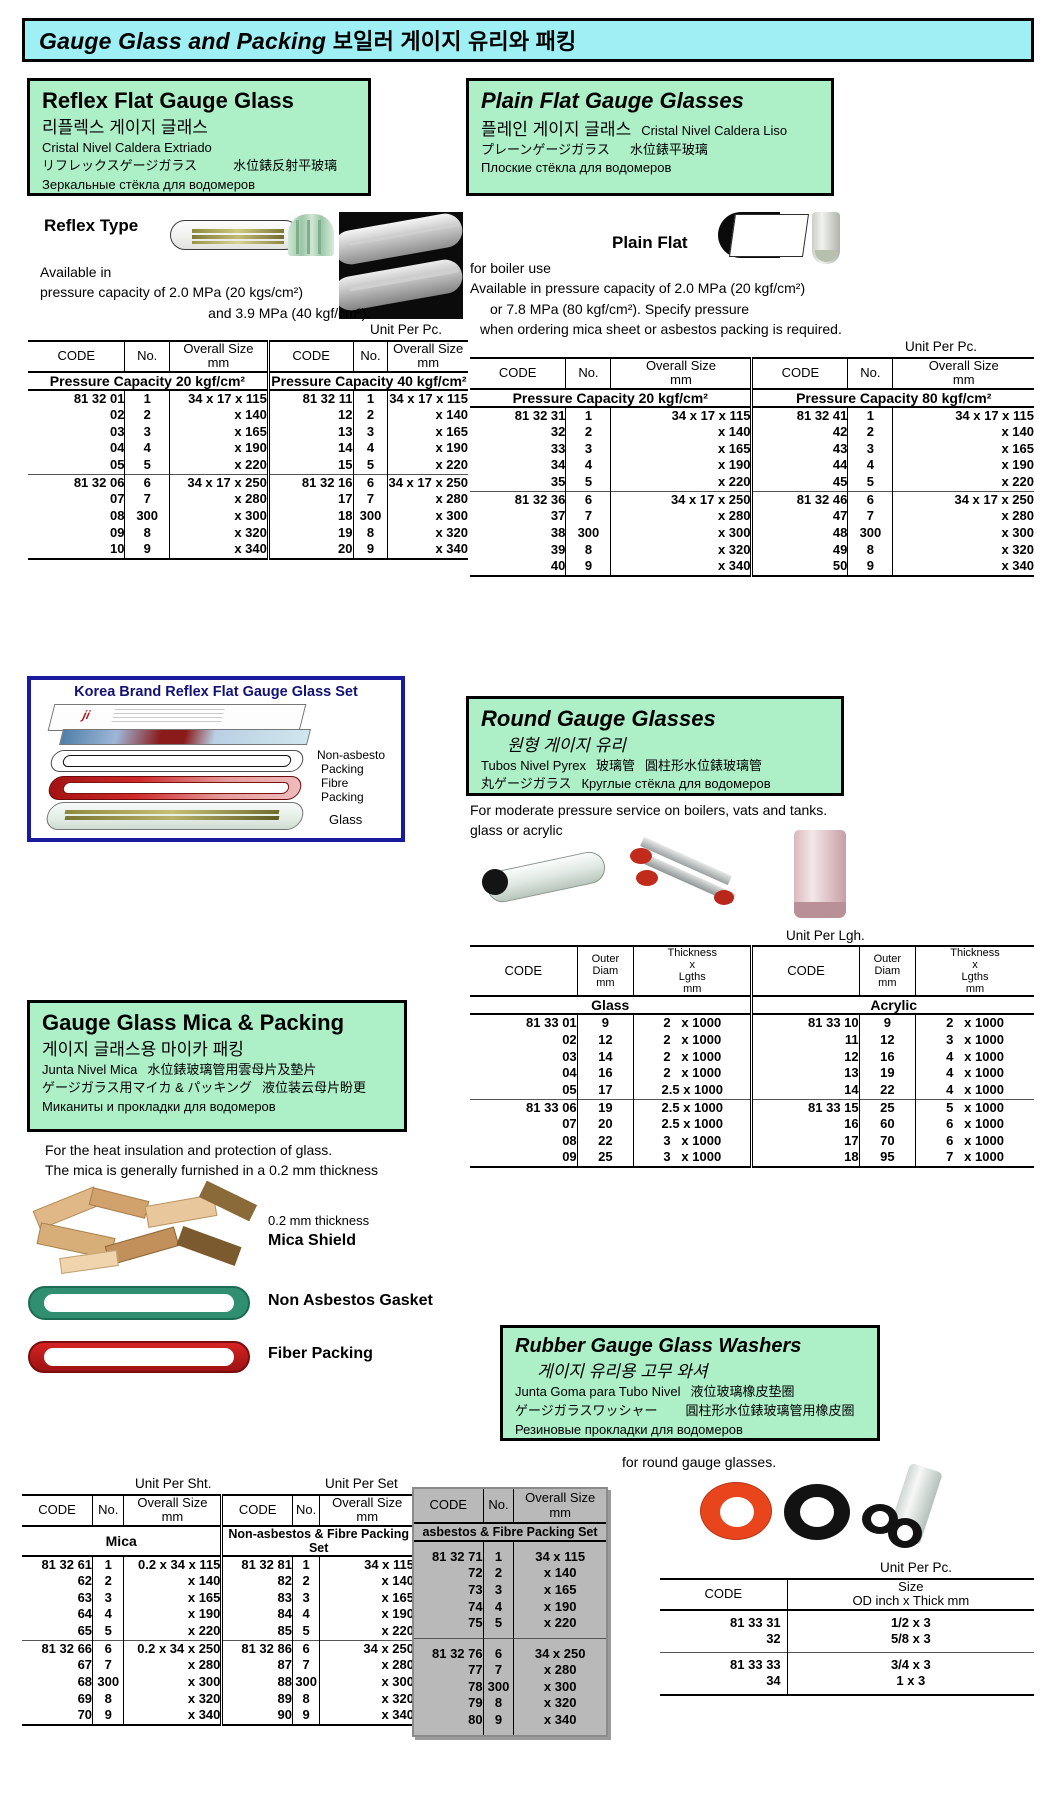 The height and width of the screenshot is (1800, 1059). What do you see at coordinates (704, 765) in the screenshot?
I see `round-sub-cn2: 圓柱形水位錶玻璃管` at bounding box center [704, 765].